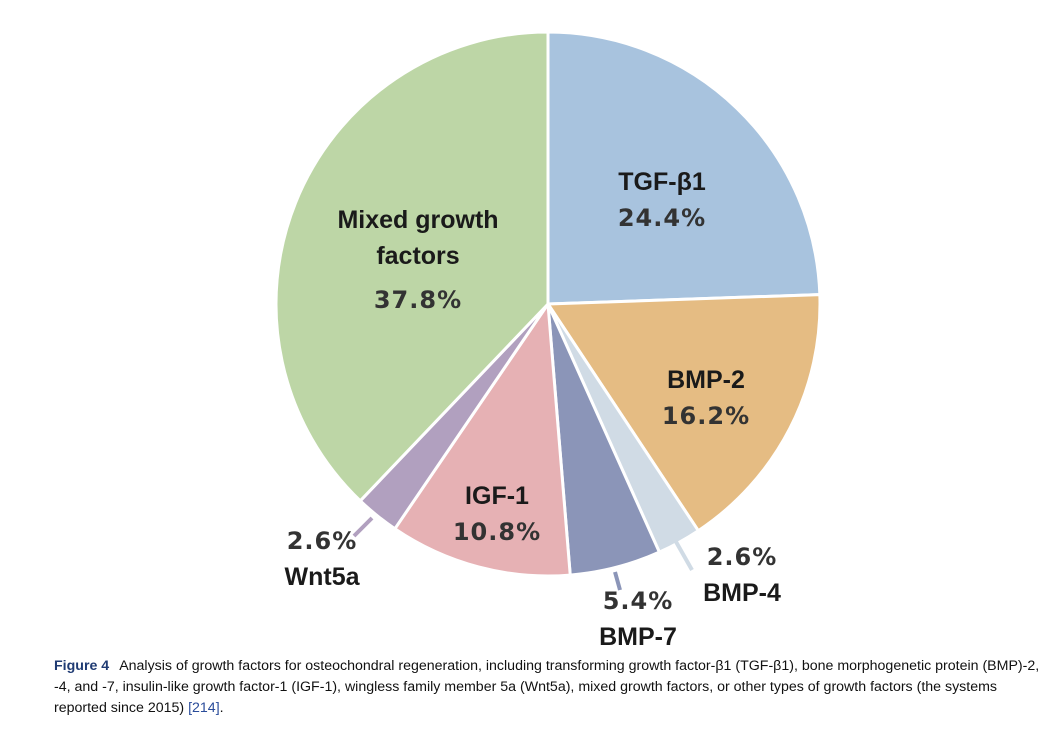  Describe the element at coordinates (221, 708) in the screenshot. I see `caption-end: .` at that location.